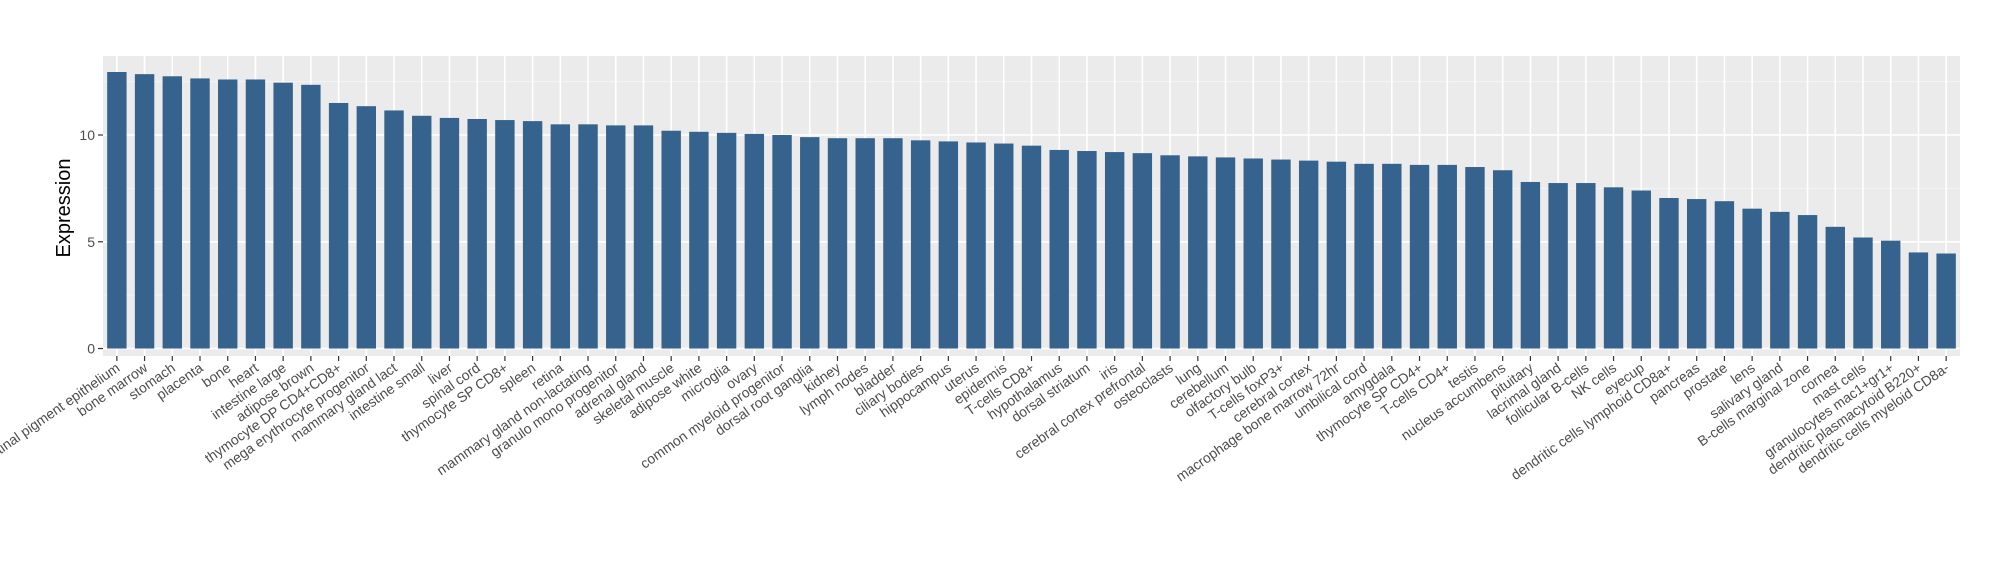 The width and height of the screenshot is (2000, 580). I want to click on y-tick-label: 10, so click(87, 135).